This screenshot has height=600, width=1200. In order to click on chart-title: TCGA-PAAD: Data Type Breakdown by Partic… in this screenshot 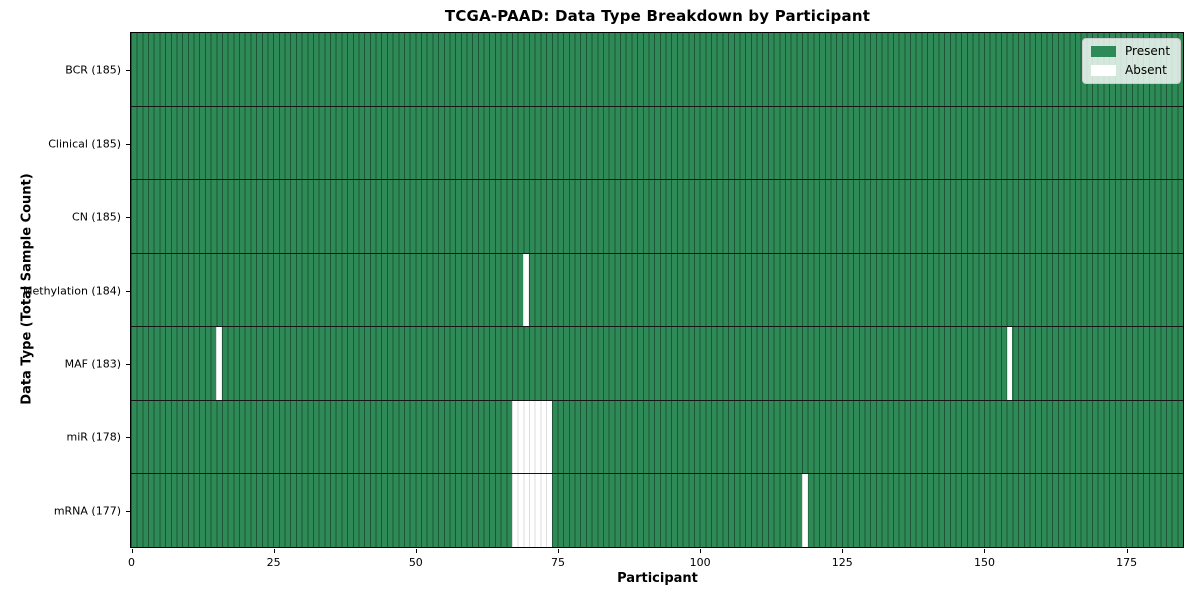, I will do `click(657, 16)`.